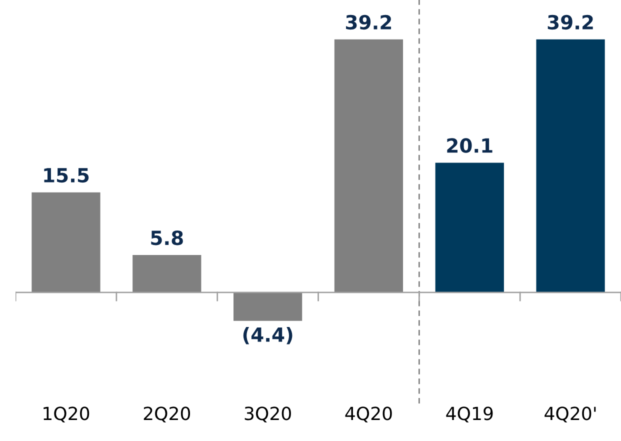  What do you see at coordinates (67, 414) in the screenshot?
I see `x-tick-label: 1Q20` at bounding box center [67, 414].